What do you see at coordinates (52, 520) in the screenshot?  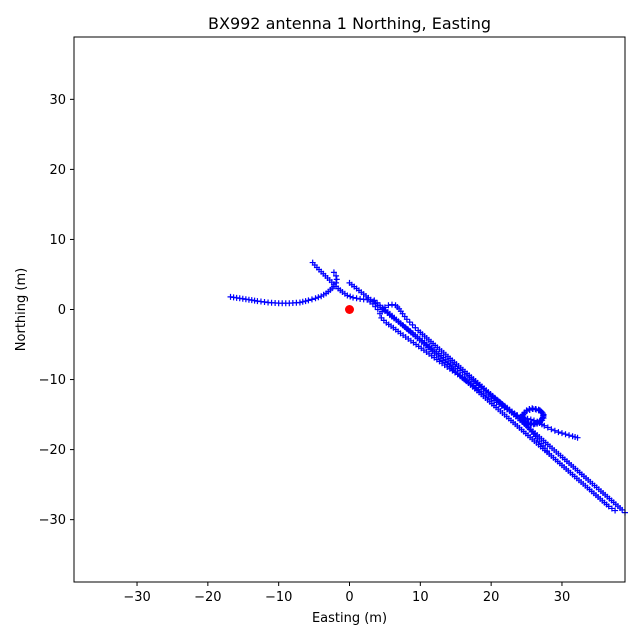 I see `y-tick-label: −30` at bounding box center [52, 520].